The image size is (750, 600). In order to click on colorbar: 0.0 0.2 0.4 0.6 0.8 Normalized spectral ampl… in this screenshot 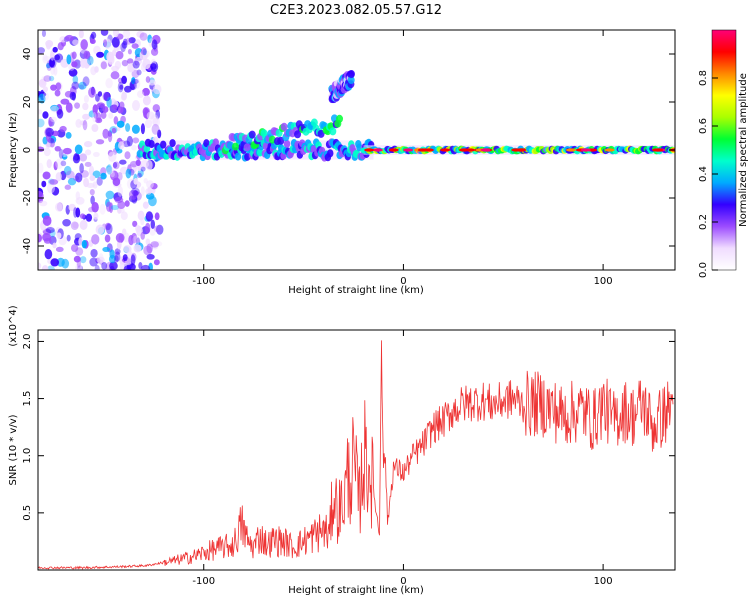, I will do `click(723, 153)`.